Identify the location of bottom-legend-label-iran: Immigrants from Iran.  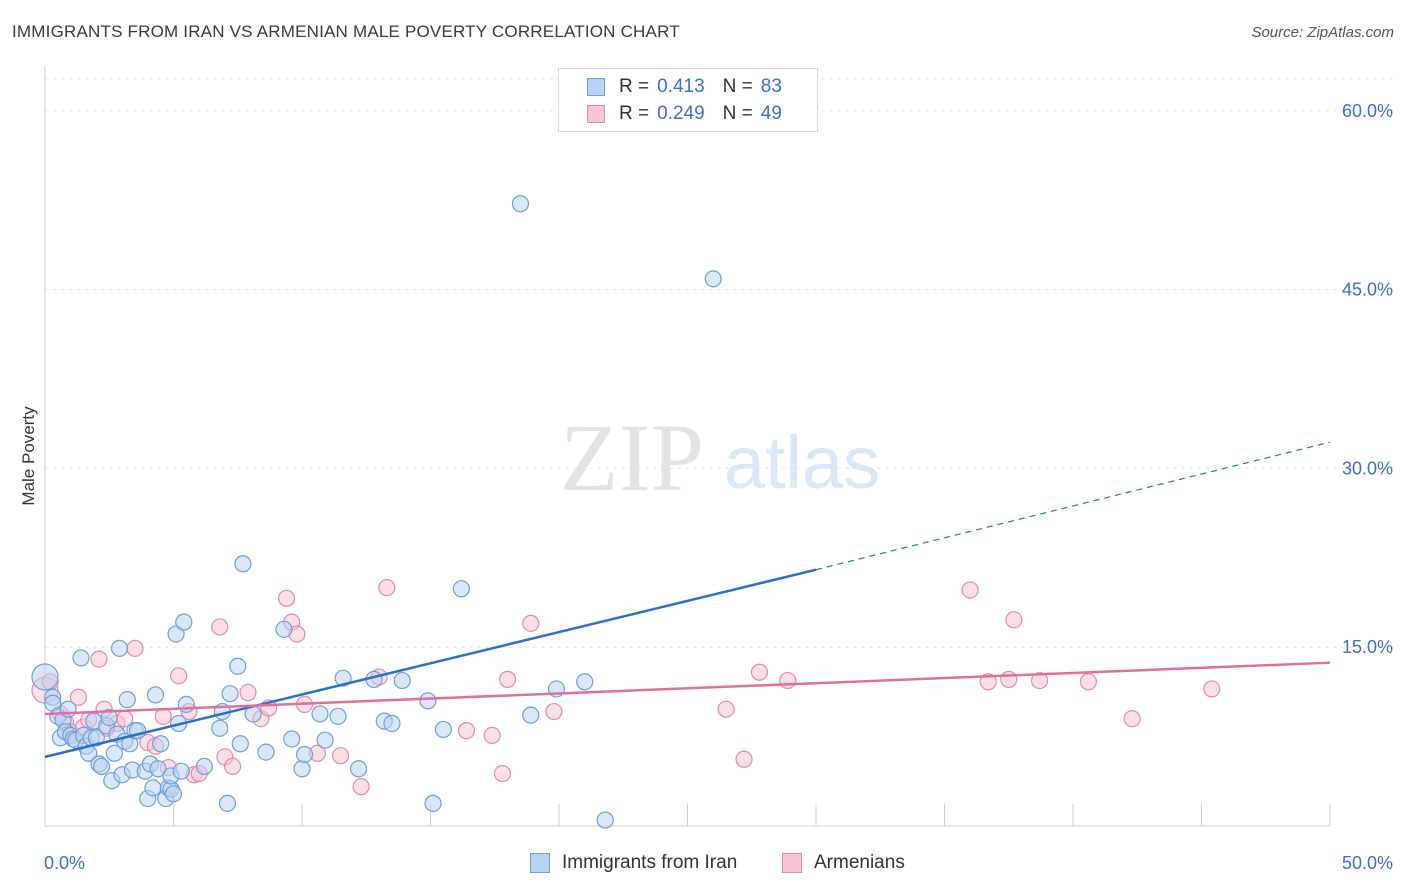
(650, 862).